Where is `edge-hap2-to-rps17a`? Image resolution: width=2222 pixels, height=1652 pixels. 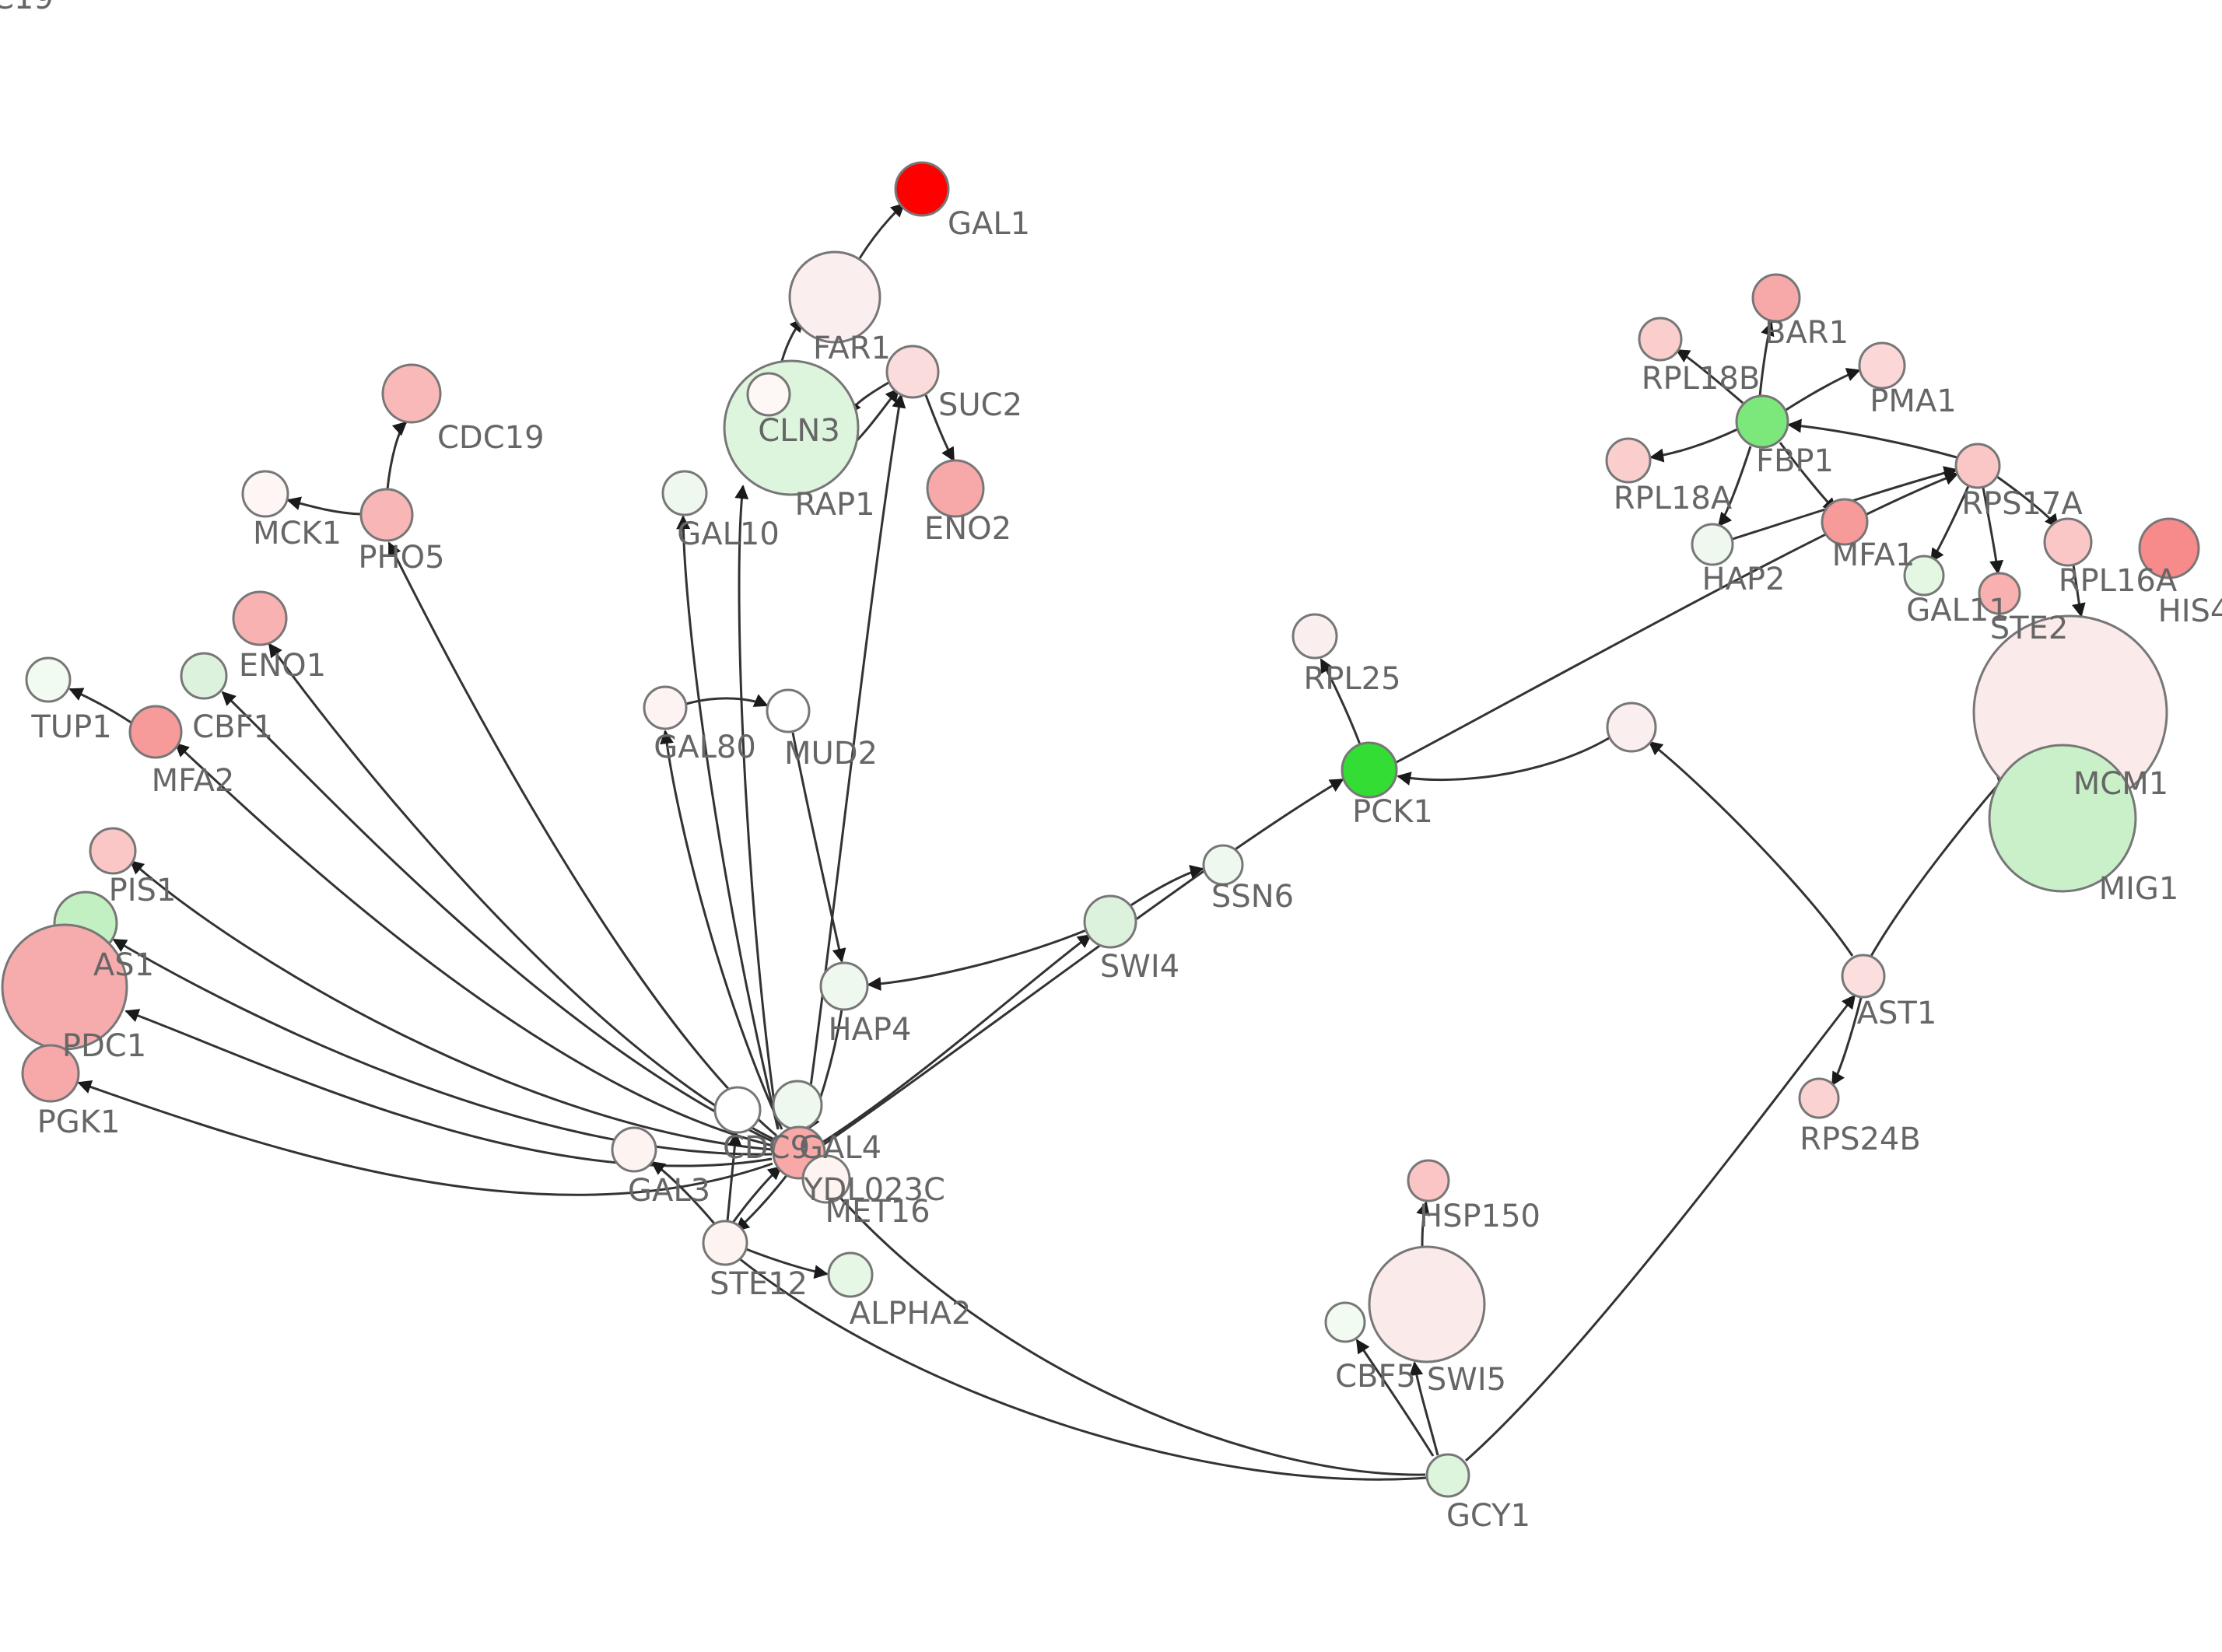
edge-hap2-to-rps17a is located at coordinates (1845, 504).